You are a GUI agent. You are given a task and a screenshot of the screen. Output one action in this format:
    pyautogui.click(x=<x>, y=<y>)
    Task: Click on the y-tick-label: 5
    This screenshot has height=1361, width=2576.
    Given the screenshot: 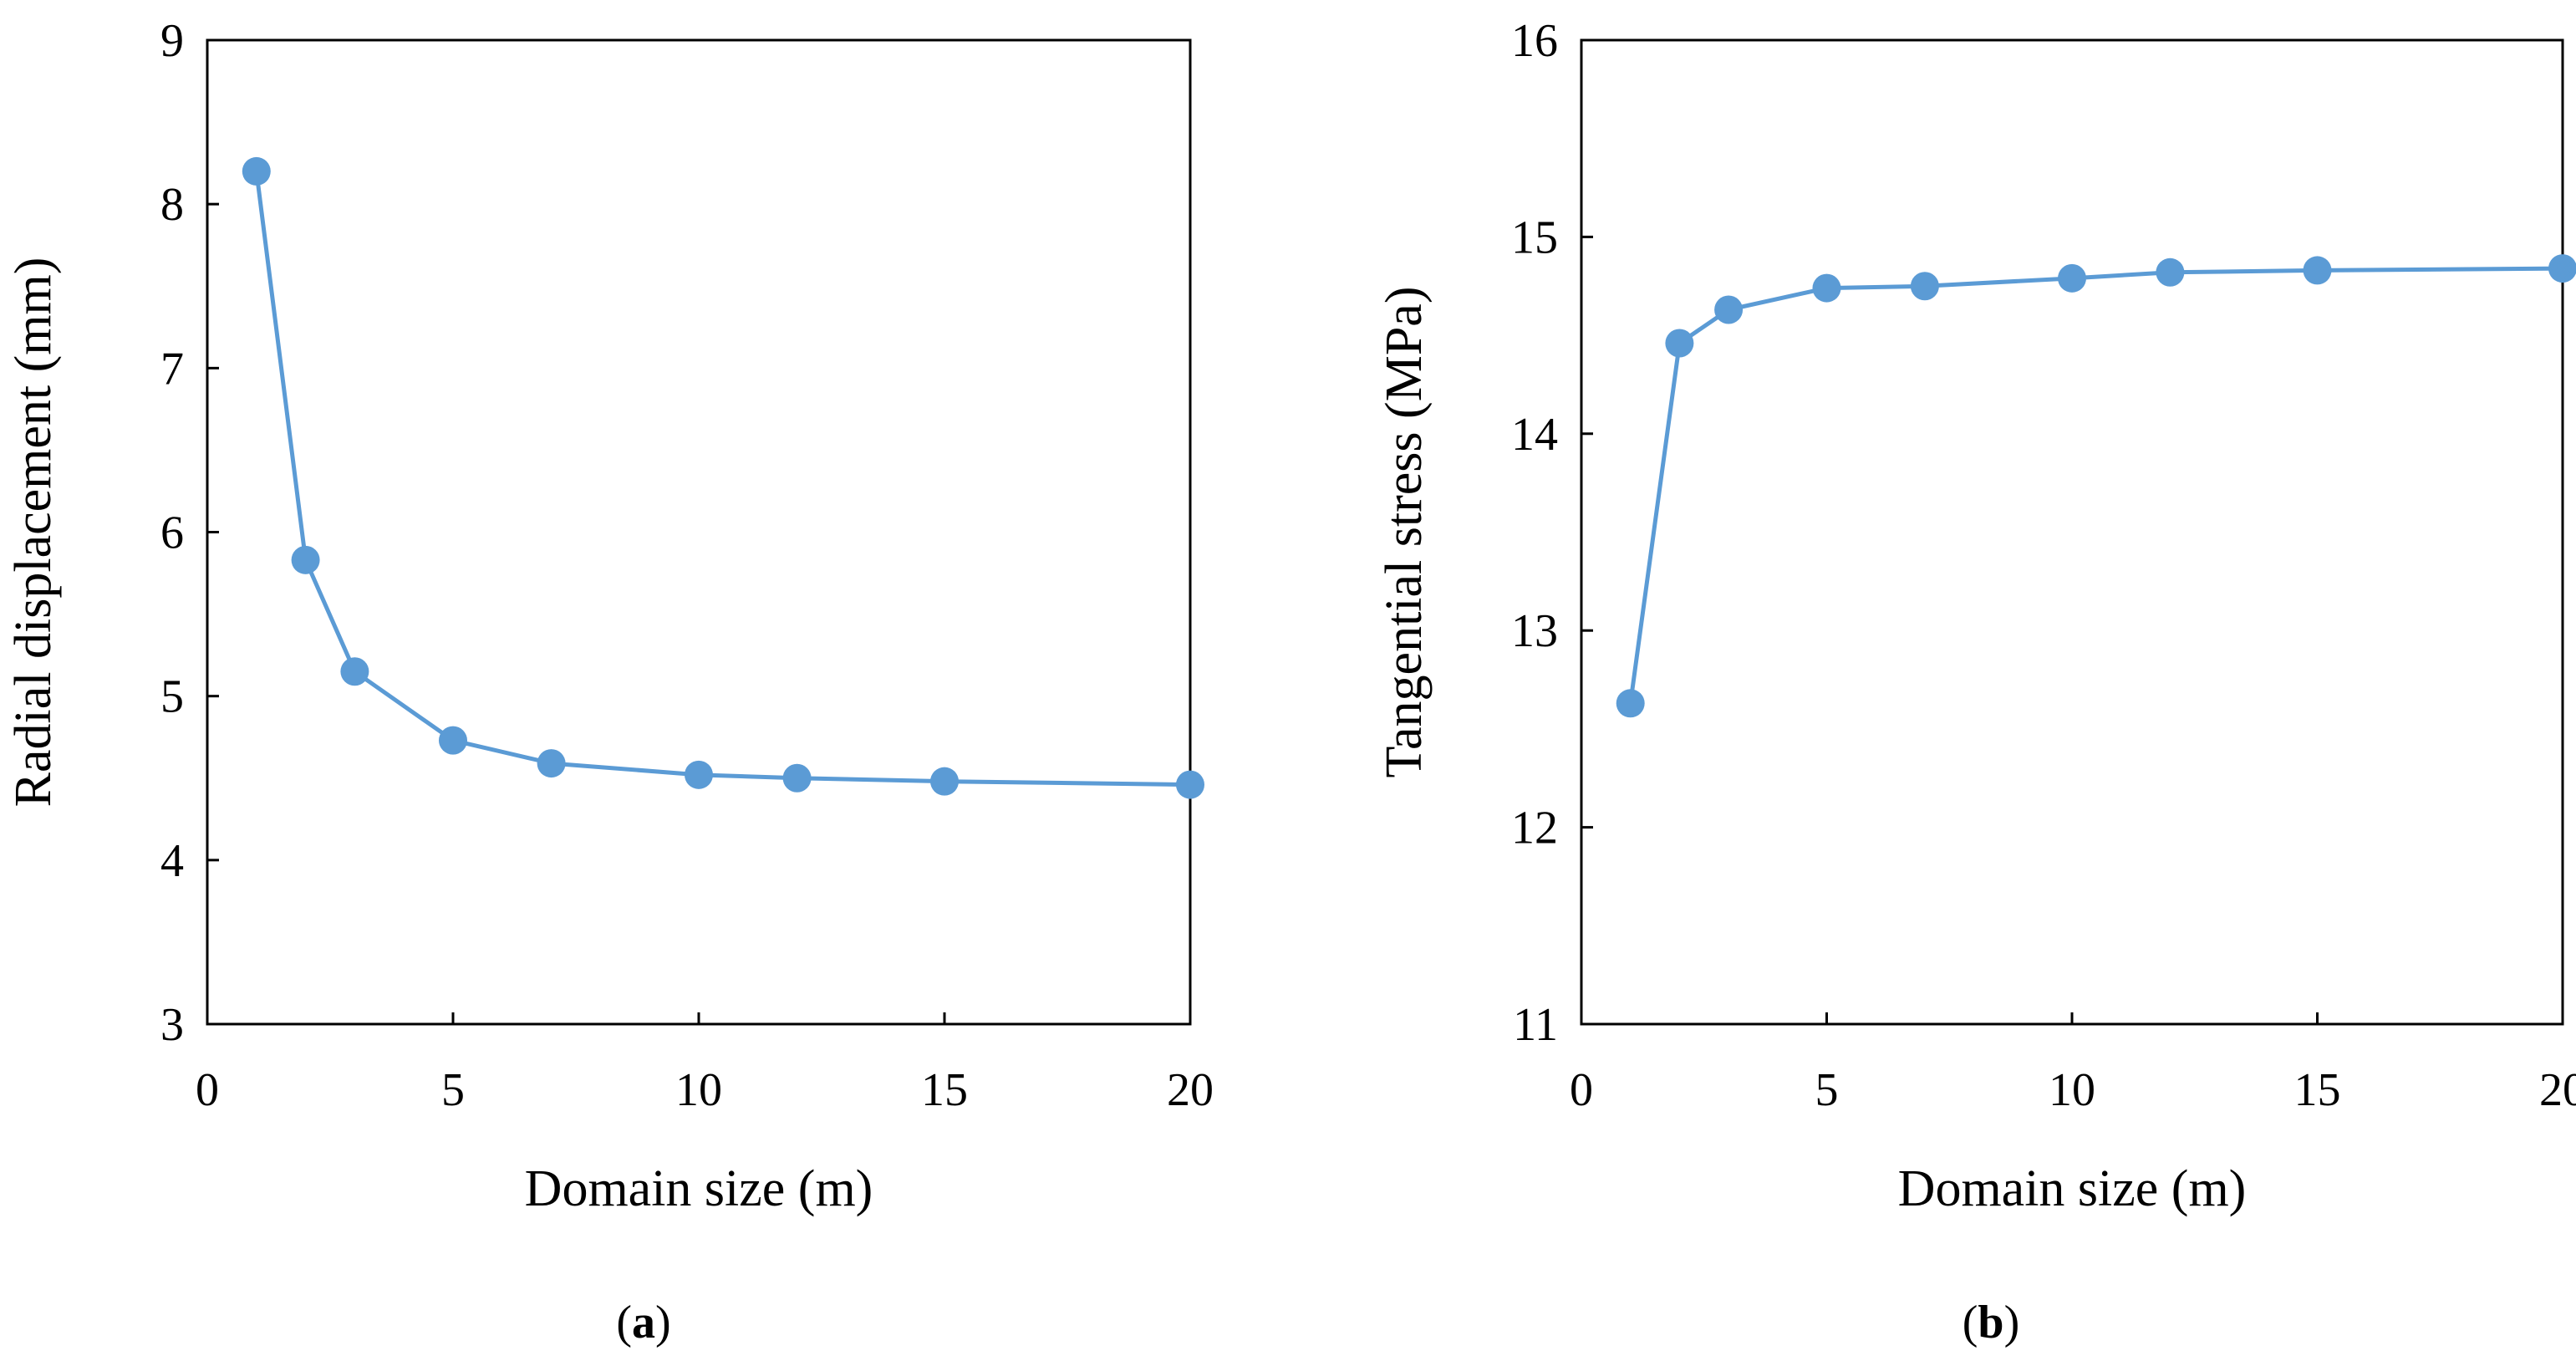 What is the action you would take?
    pyautogui.click(x=172, y=697)
    